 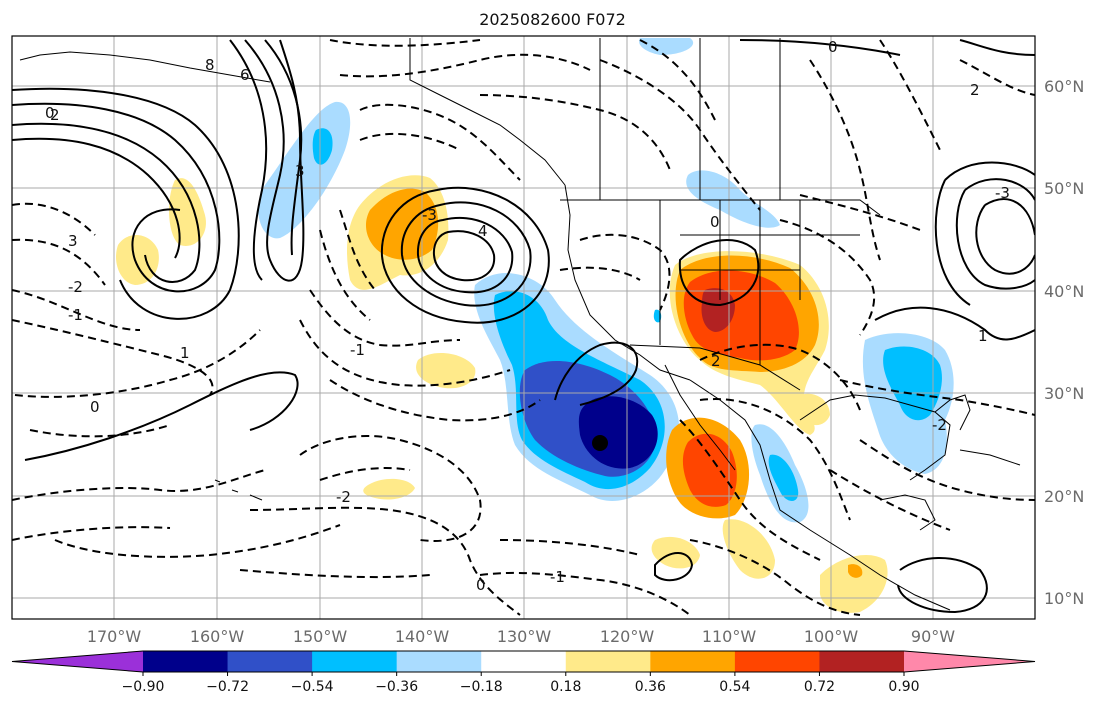 What do you see at coordinates (1064, 188) in the screenshot?
I see `lat-tick: 50°N` at bounding box center [1064, 188].